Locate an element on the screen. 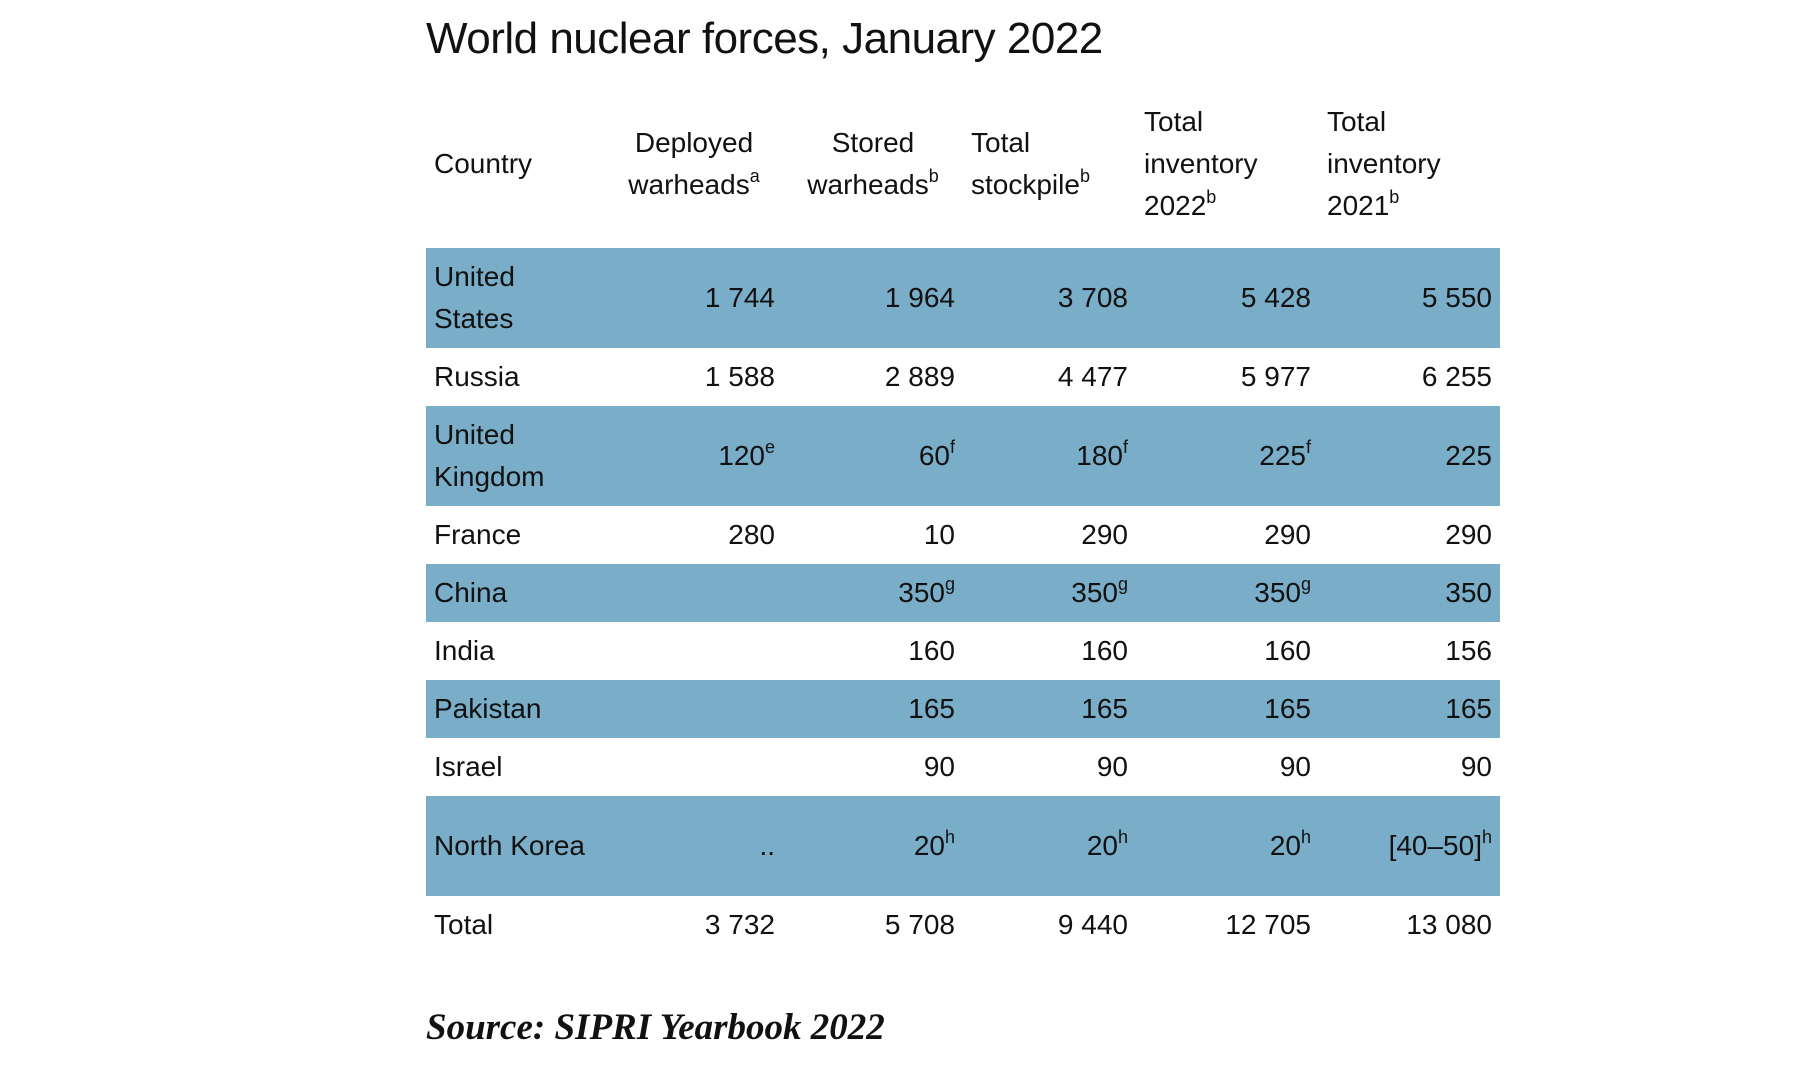 The height and width of the screenshot is (1066, 1794). value-cell: 180f is located at coordinates (1049, 456).